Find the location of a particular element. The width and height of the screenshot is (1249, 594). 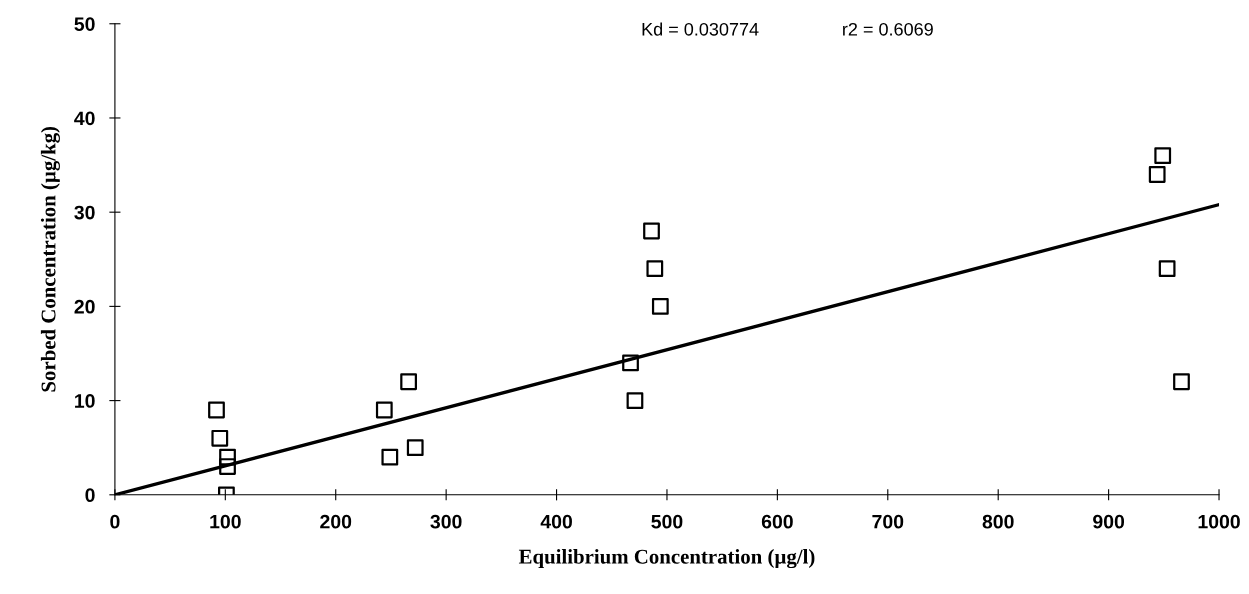

annotation: Kd = 0.030774 is located at coordinates (700, 29).